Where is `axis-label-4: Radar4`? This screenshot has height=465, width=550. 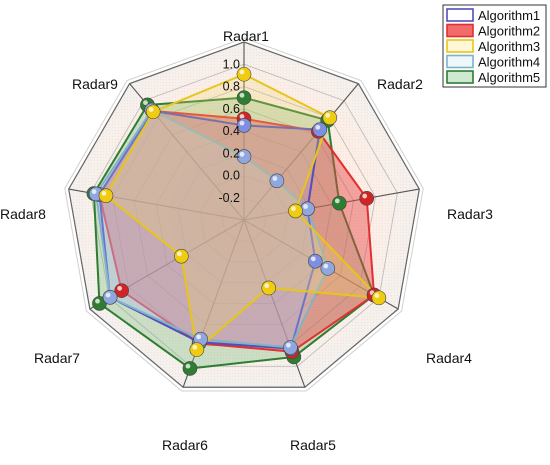 axis-label-4: Radar4 is located at coordinates (449, 358).